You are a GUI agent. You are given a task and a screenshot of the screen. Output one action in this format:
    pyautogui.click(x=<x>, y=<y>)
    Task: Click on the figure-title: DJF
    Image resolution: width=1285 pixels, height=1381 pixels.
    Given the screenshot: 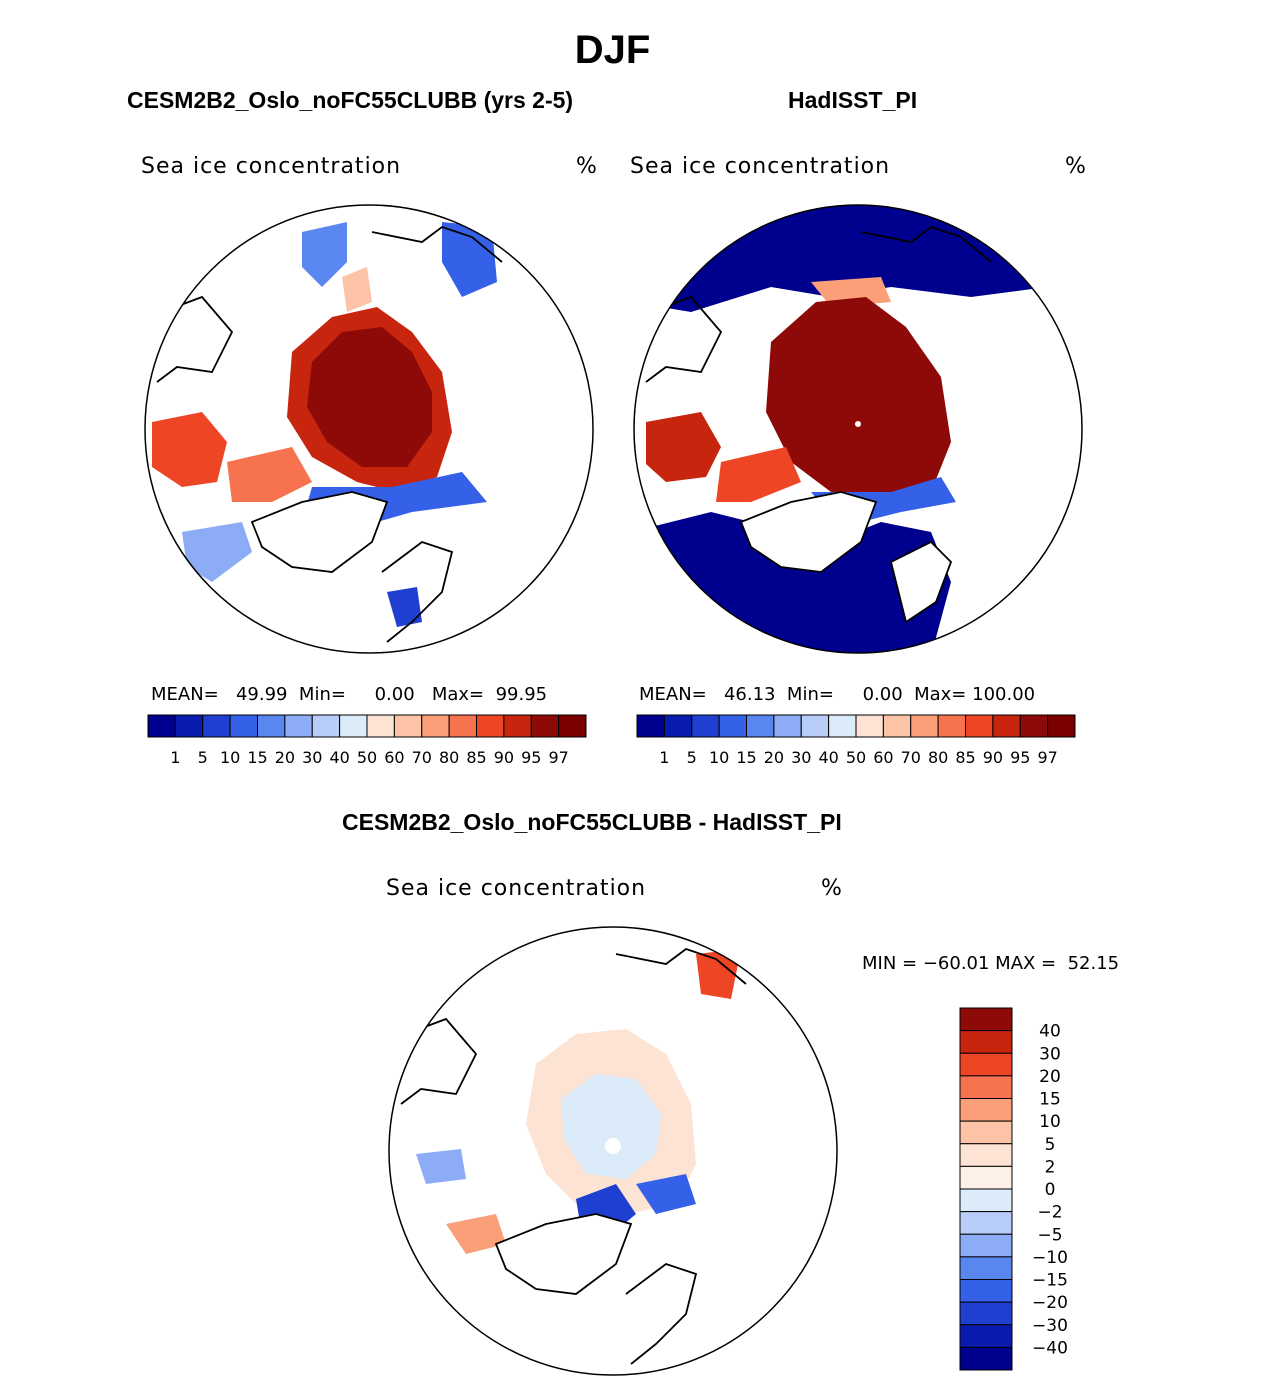 What is the action you would take?
    pyautogui.click(x=612, y=50)
    